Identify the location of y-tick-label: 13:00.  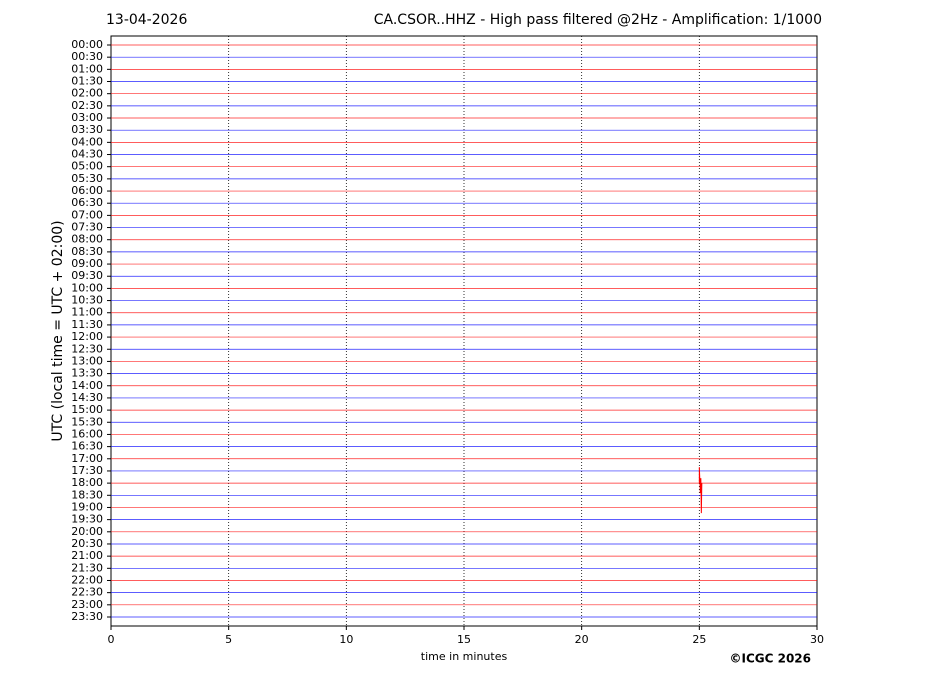
(87, 360).